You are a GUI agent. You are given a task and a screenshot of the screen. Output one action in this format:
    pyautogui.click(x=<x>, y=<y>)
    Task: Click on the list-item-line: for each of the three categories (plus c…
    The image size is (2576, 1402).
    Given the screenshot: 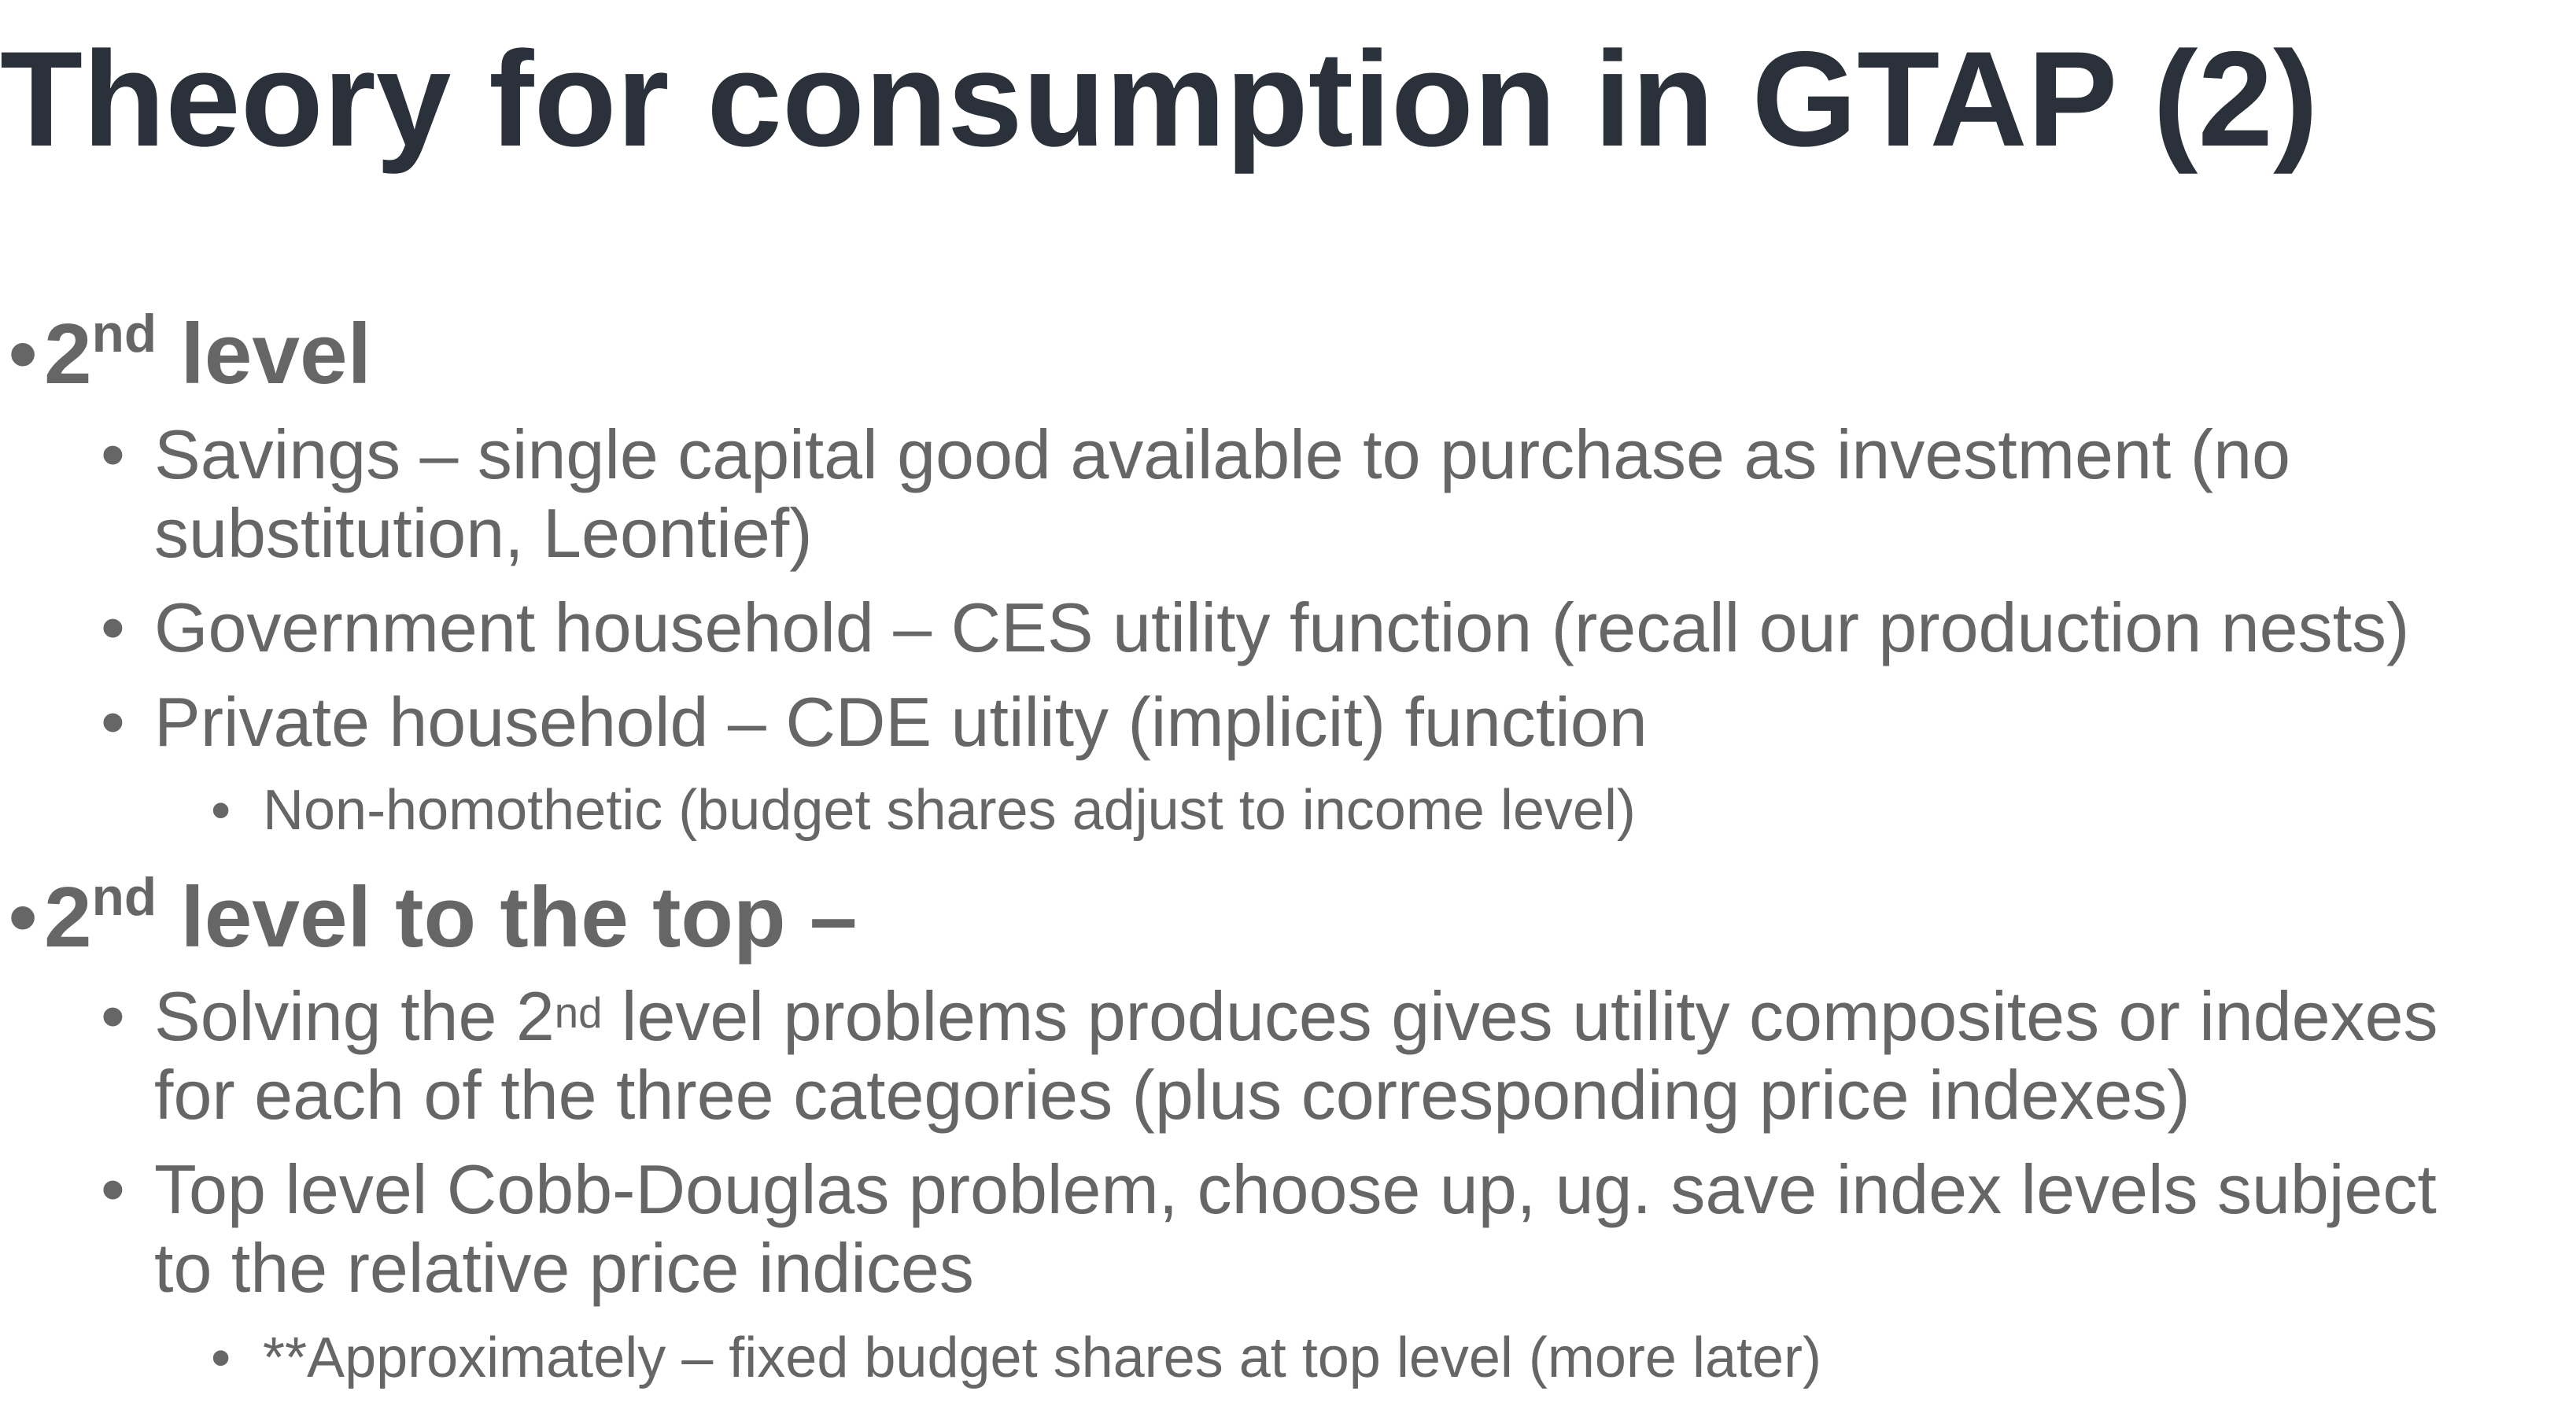 What is the action you would take?
    pyautogui.click(x=1172, y=1095)
    